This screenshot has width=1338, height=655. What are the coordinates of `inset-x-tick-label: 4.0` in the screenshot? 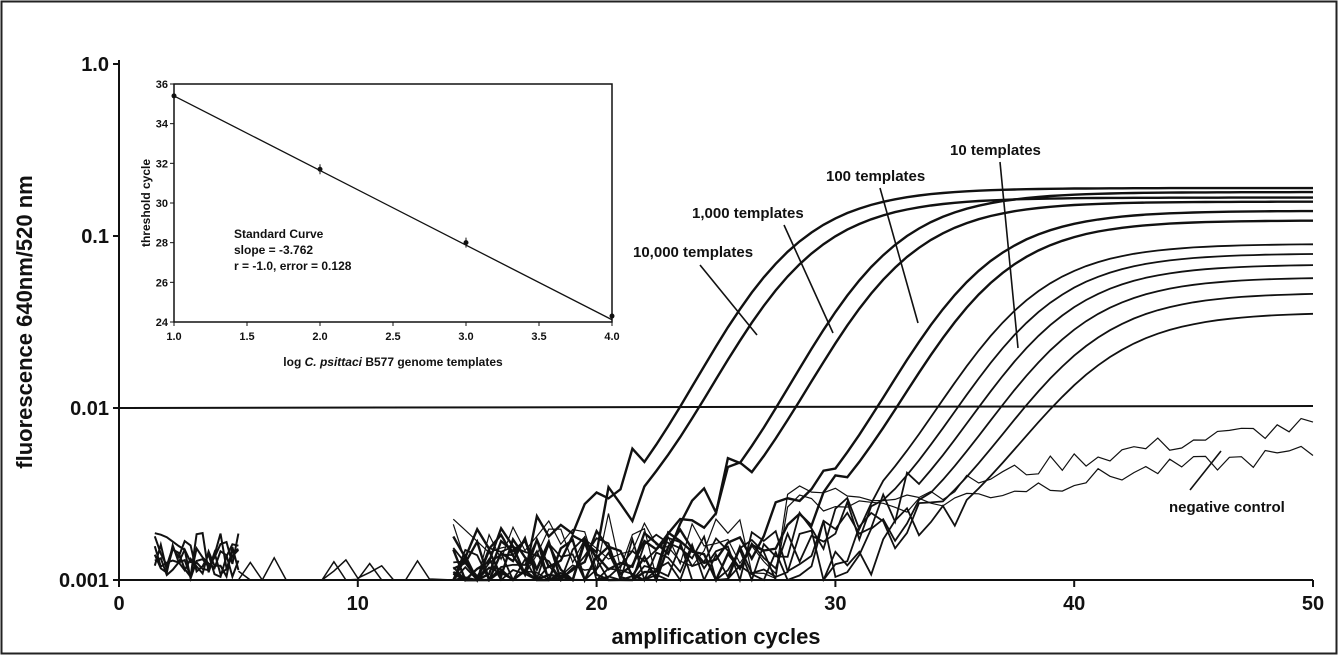 It's located at (611, 337).